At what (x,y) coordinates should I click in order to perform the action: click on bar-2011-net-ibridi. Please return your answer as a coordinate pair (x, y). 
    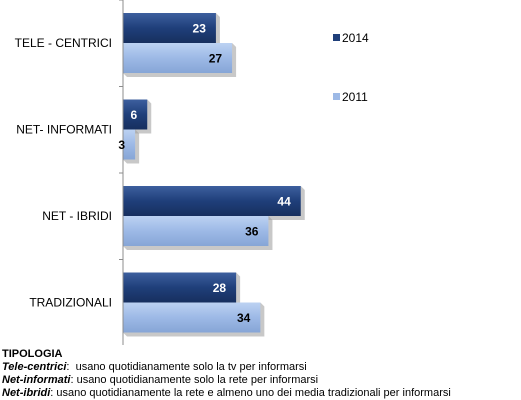
    Looking at the image, I should click on (198, 233).